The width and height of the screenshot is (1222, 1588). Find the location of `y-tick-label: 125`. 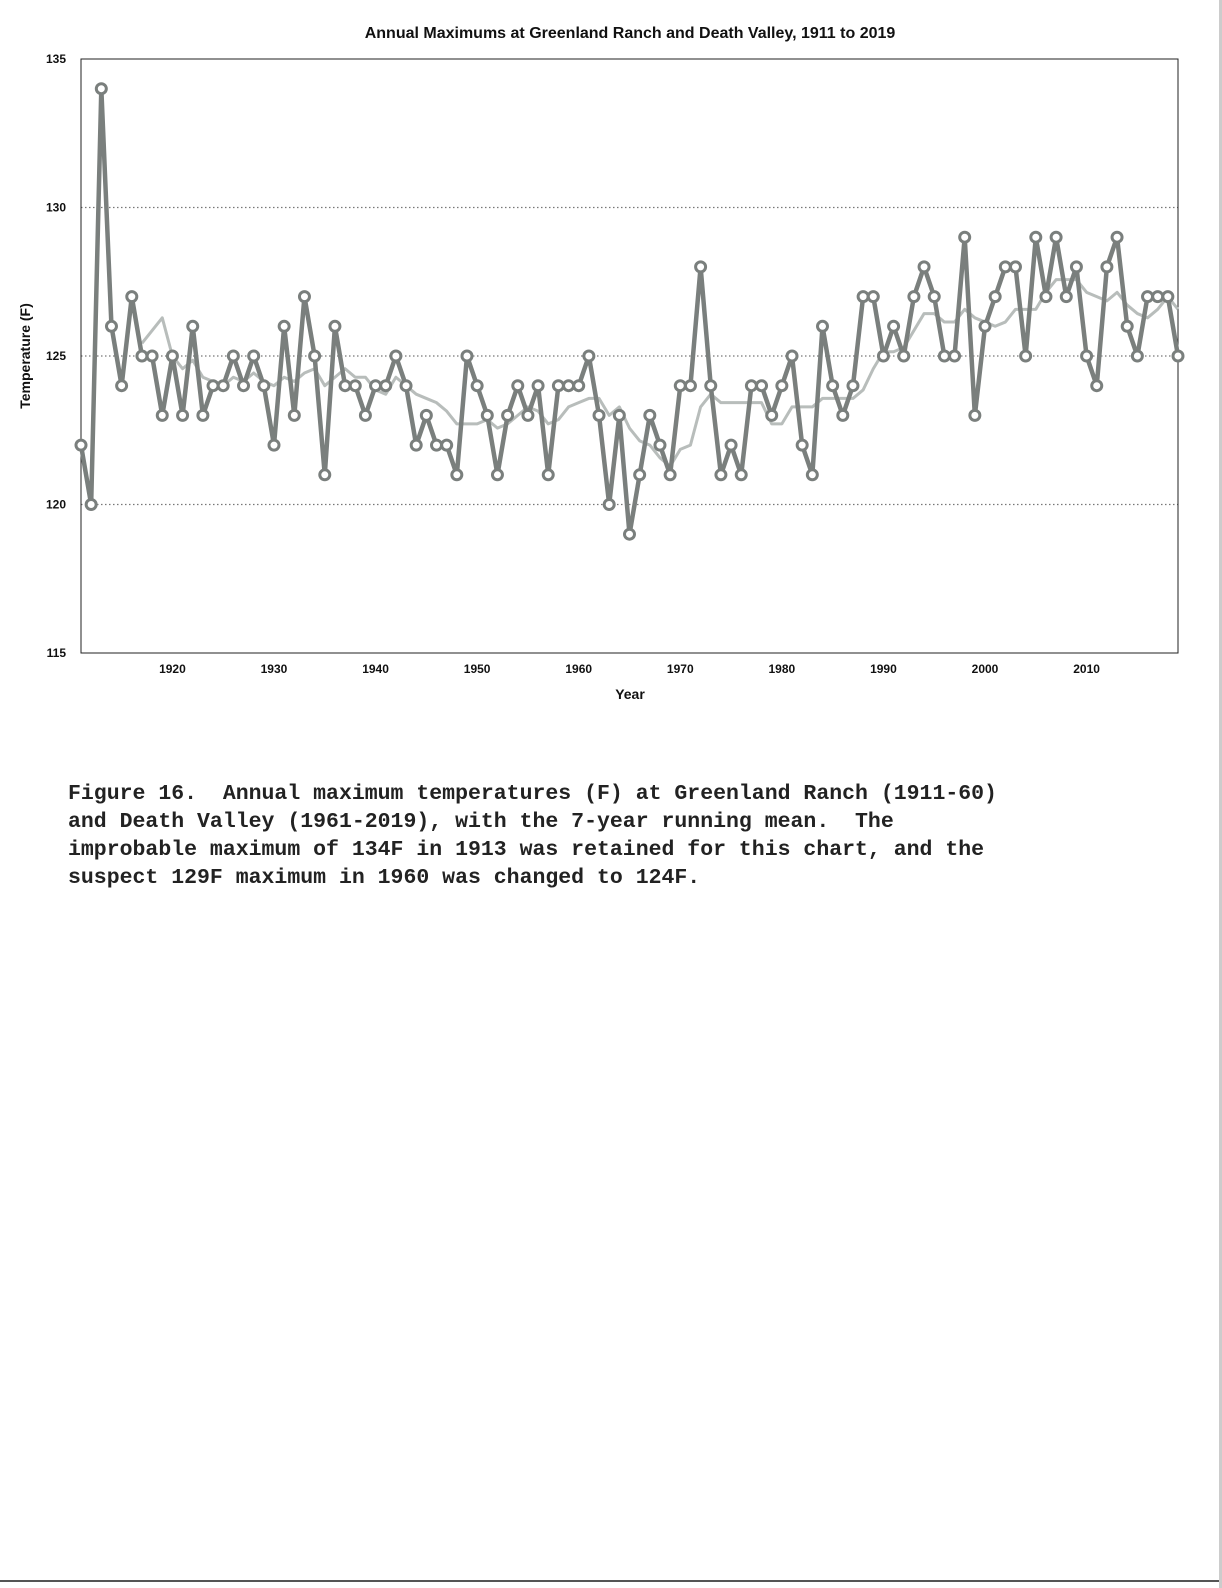

y-tick-label: 125 is located at coordinates (56, 356).